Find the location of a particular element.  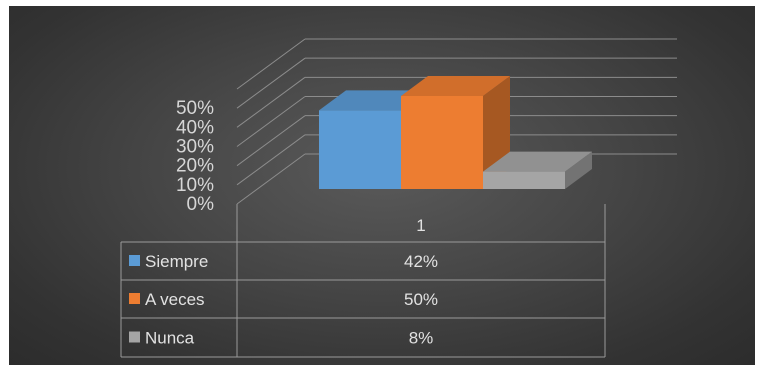

y-tick-label: 10% is located at coordinates (195, 185).